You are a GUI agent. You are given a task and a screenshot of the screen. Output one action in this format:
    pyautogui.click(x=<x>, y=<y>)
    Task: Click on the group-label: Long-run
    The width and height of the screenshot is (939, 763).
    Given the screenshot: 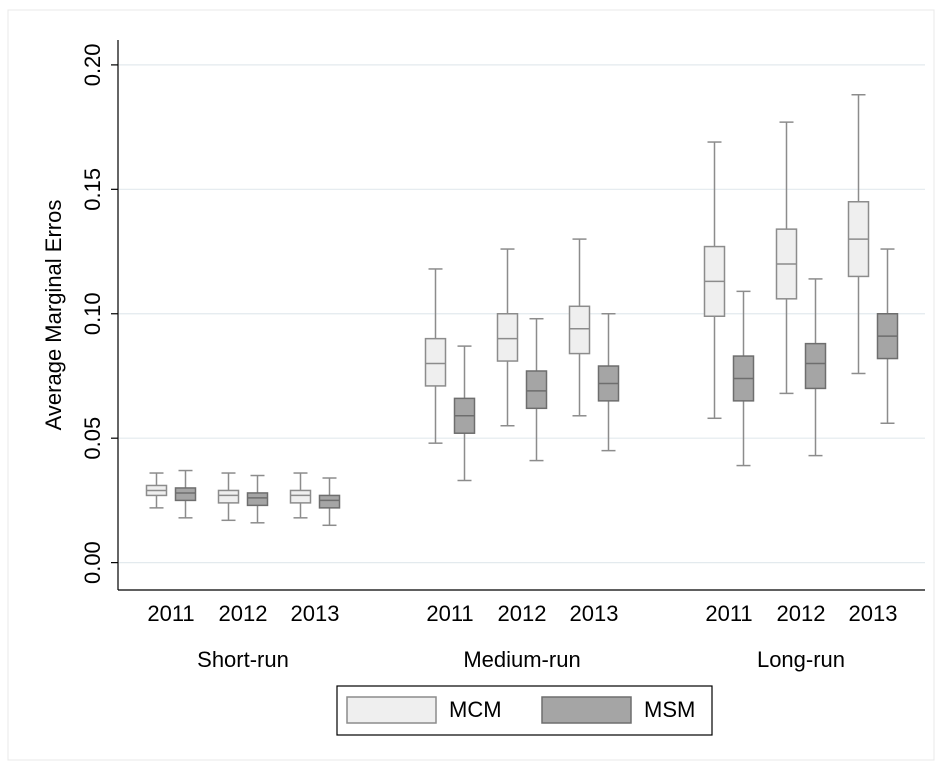 What is the action you would take?
    pyautogui.click(x=801, y=659)
    